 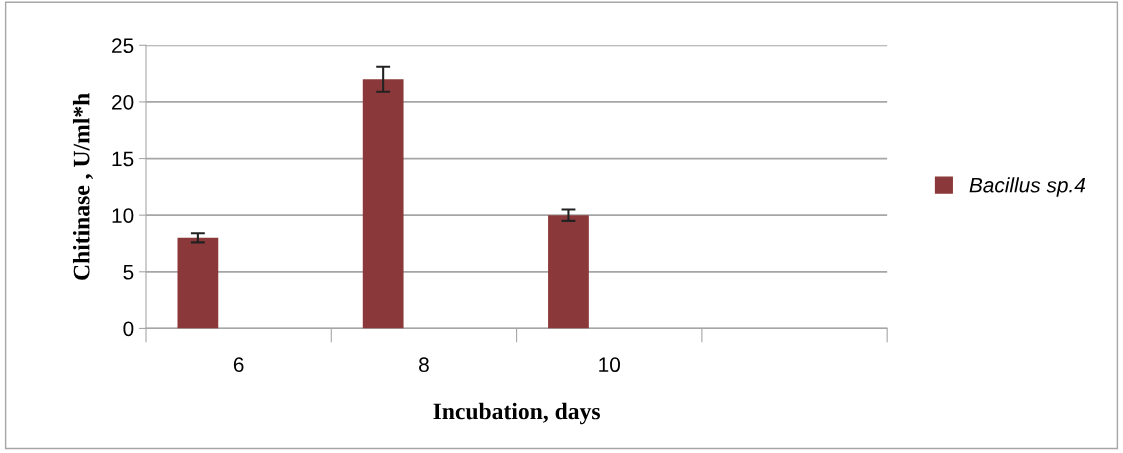 What do you see at coordinates (82, 186) in the screenshot?
I see `y-axis-title: Chitinase , U/ml*h` at bounding box center [82, 186].